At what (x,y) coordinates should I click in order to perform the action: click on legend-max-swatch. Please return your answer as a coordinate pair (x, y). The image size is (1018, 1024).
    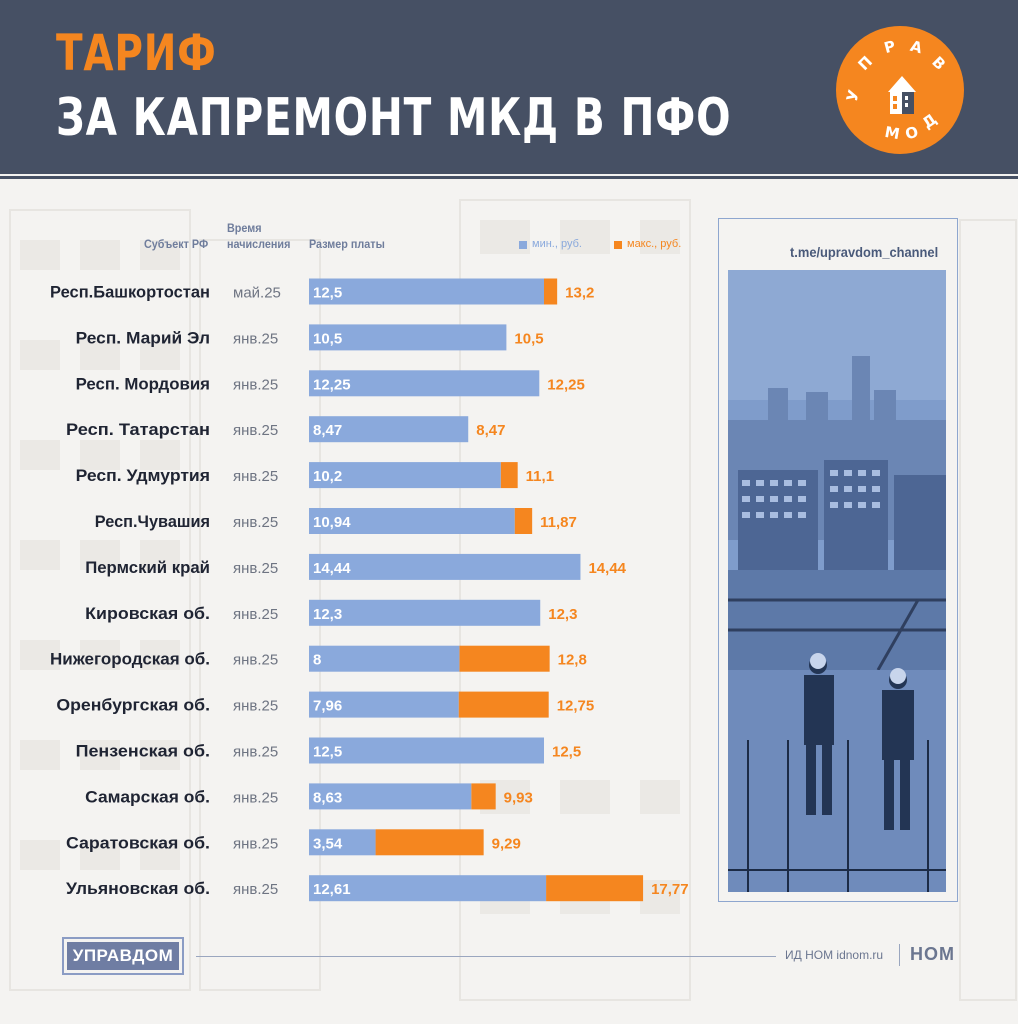
    Looking at the image, I should click on (618, 245).